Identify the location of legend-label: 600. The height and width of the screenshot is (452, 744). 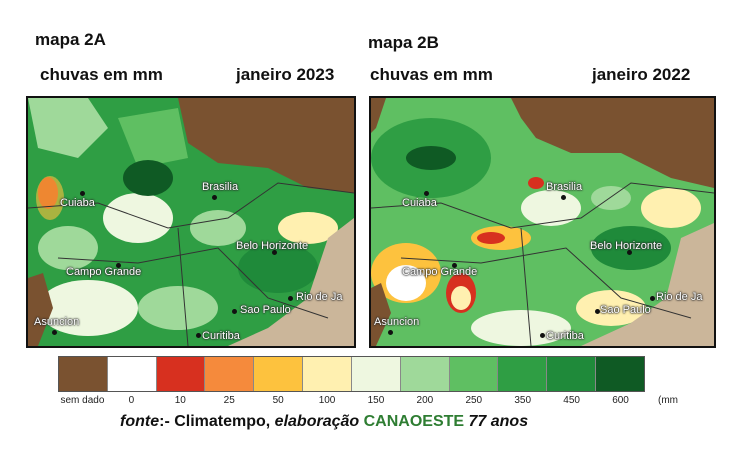
(620, 400).